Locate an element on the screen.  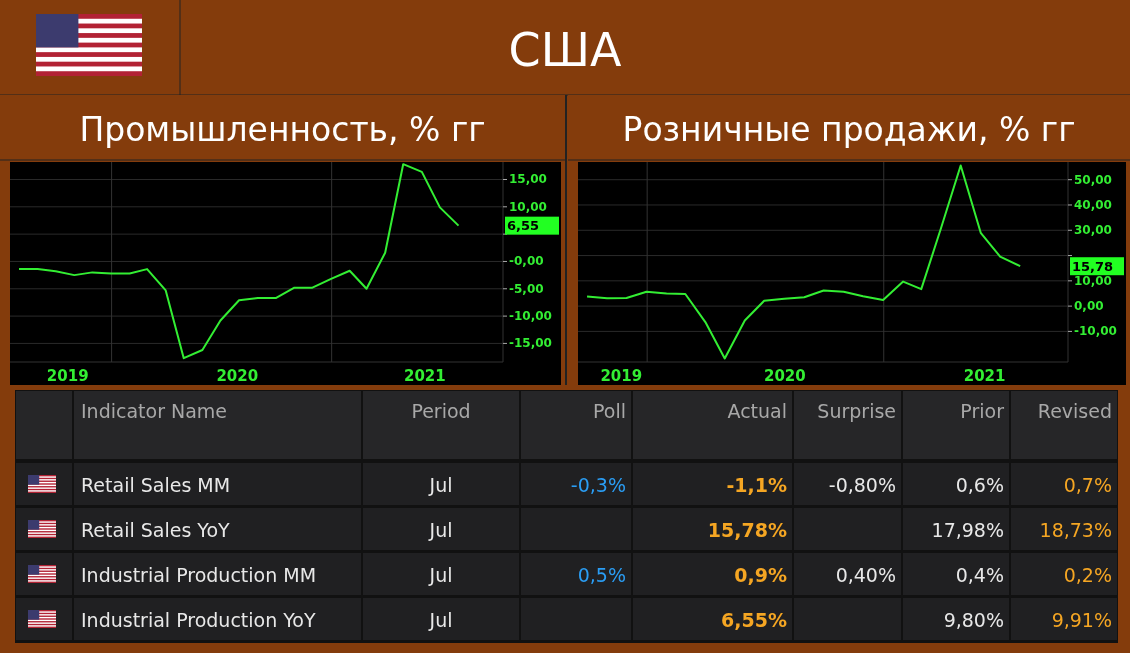
text: 9,91% is located at coordinates (1081, 620).